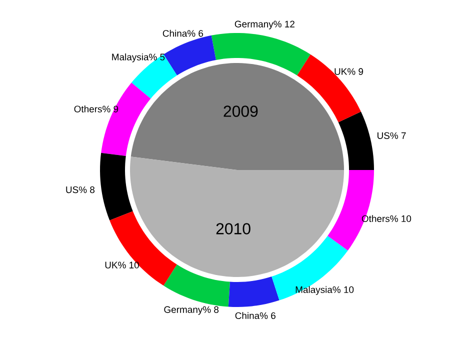  I want to click on slice-label: 2010, so click(233, 228).